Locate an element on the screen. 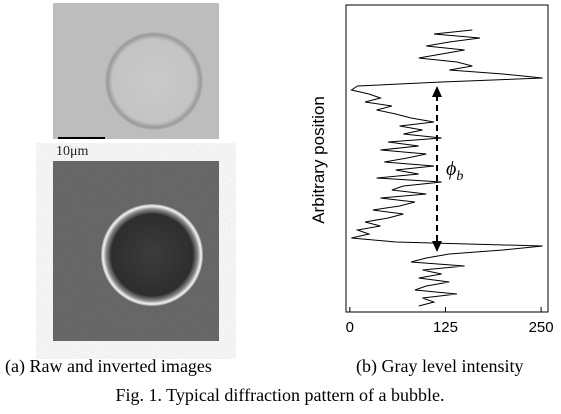 Image resolution: width=561 pixels, height=414 pixels. x-tick-label: 125 is located at coordinates (445, 327).